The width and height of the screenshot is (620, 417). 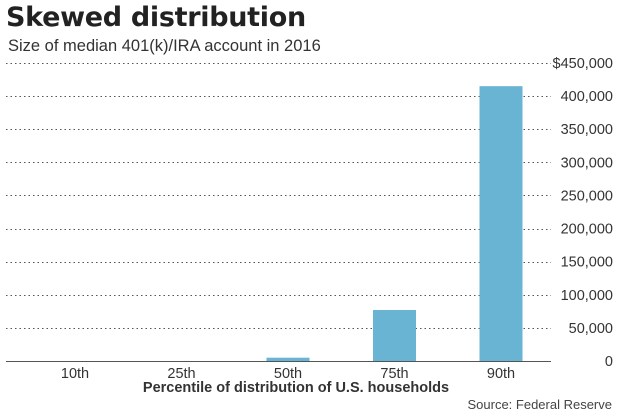 I want to click on bar-90th, so click(x=501, y=223).